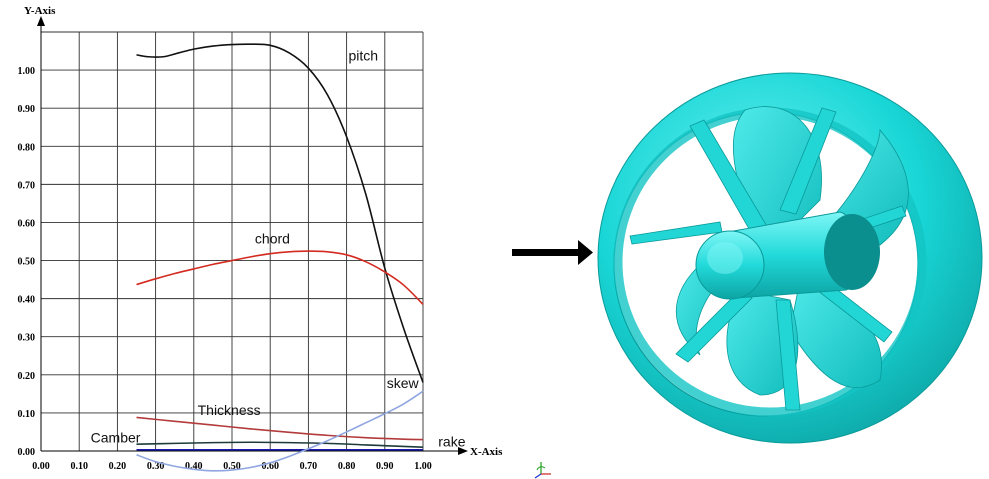 The width and height of the screenshot is (989, 479). What do you see at coordinates (463, 451) in the screenshot?
I see `x-axis-arrow-icon` at bounding box center [463, 451].